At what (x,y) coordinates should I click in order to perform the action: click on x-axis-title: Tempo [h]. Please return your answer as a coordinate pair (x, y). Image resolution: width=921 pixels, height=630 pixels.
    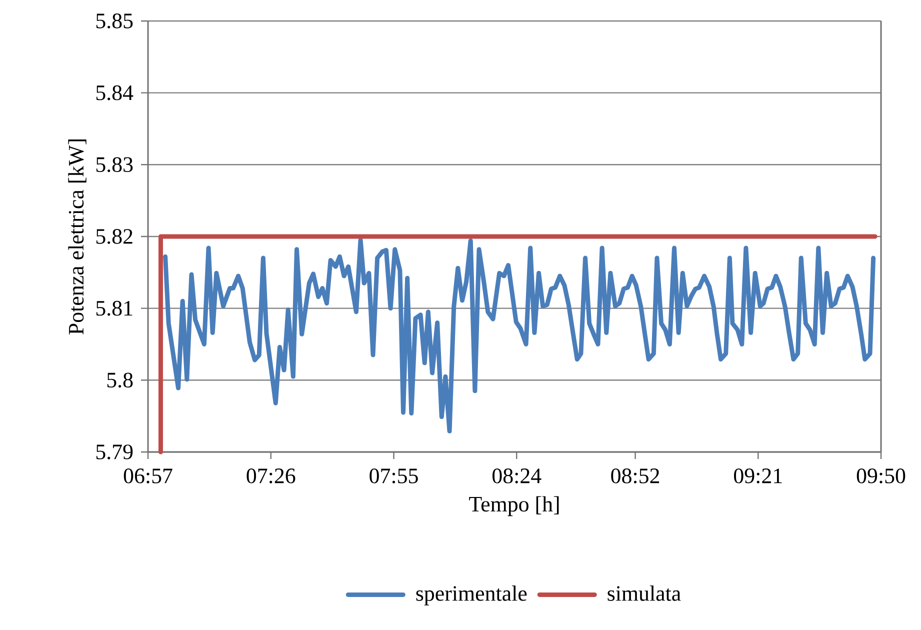
    Looking at the image, I should click on (514, 506).